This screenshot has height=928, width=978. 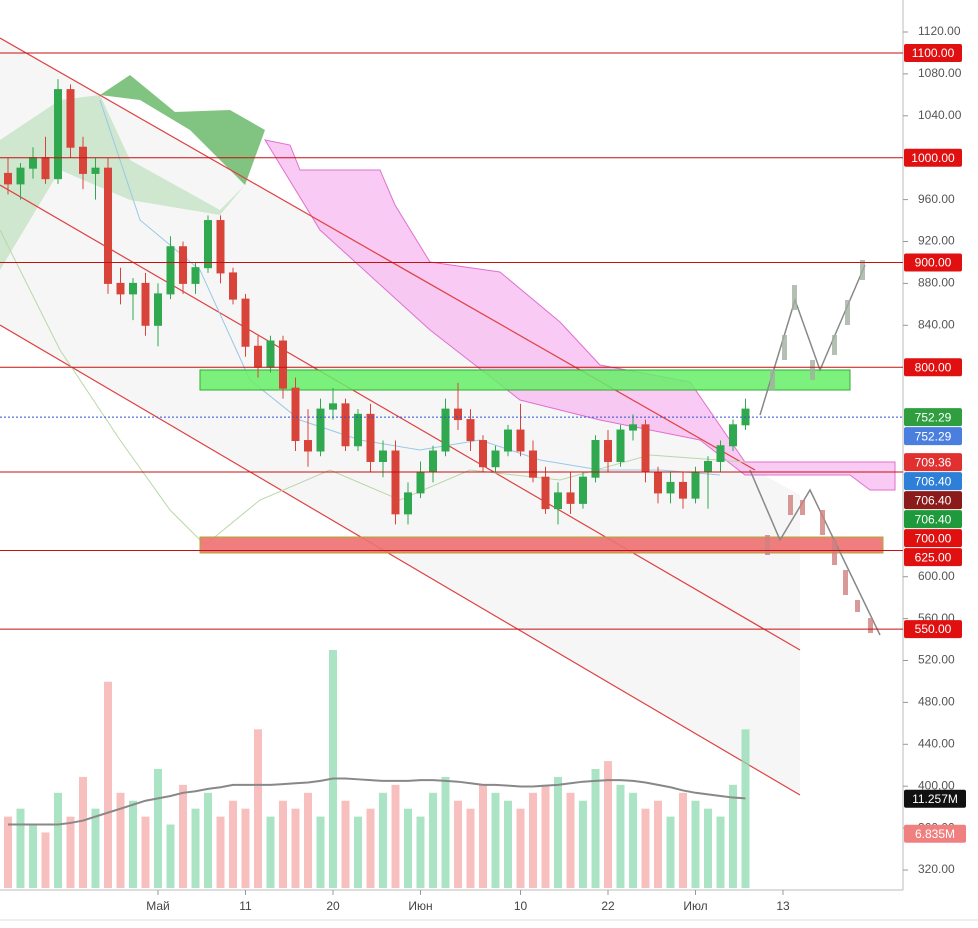 What do you see at coordinates (608, 906) in the screenshot?
I see `x-tick-label: 22` at bounding box center [608, 906].